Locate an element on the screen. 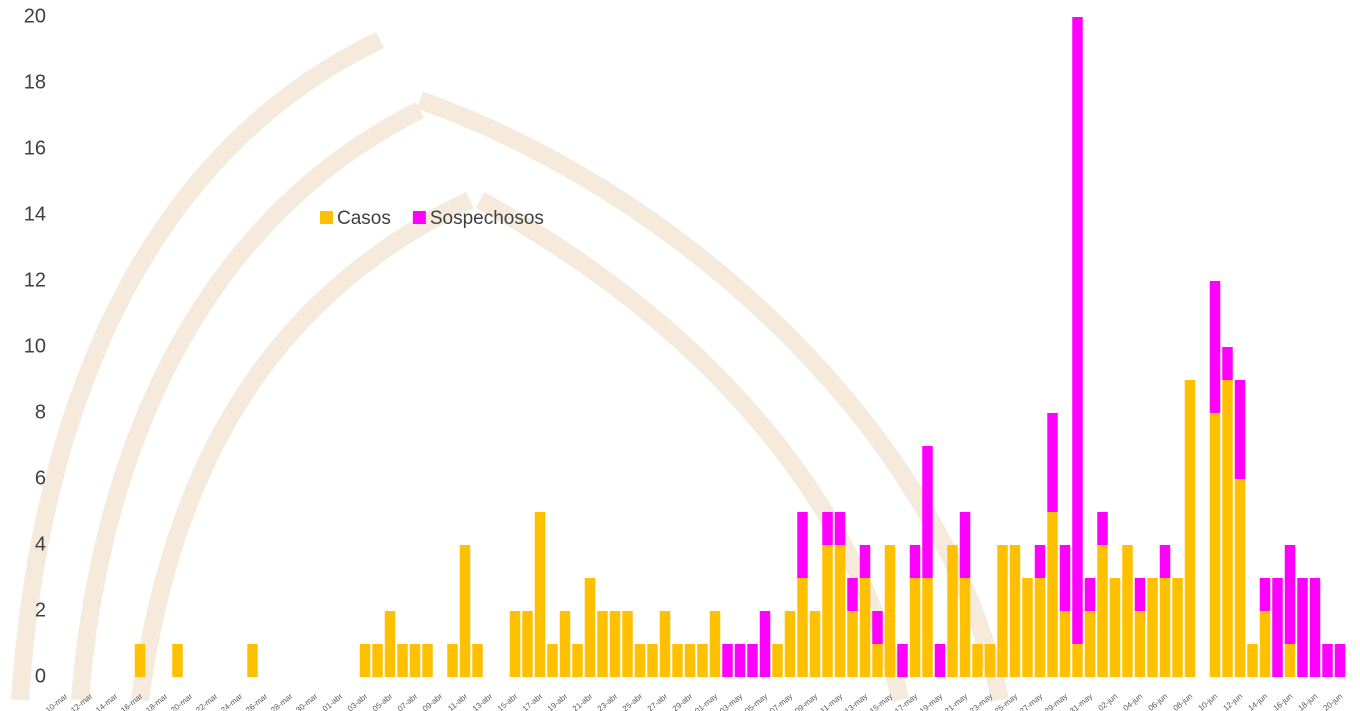 The height and width of the screenshot is (711, 1360). x-tick-label: 11-may is located at coordinates (832, 701).